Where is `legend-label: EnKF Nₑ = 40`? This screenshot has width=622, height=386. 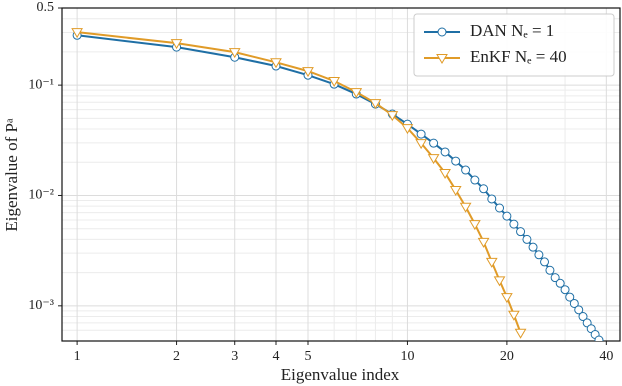 legend-label: EnKF Nₑ = 40 is located at coordinates (518, 56).